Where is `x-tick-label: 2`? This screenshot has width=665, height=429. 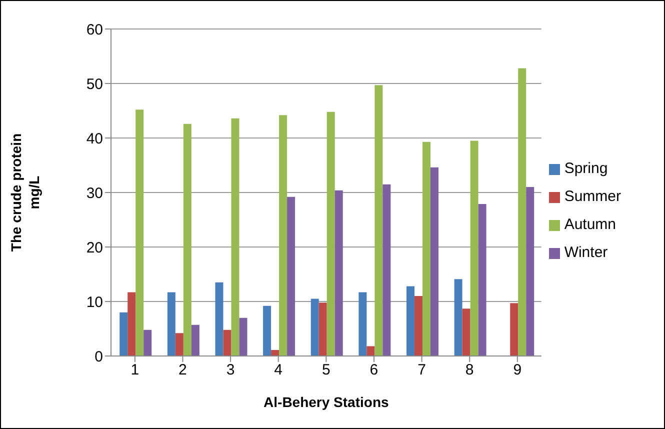 x-tick-label: 2 is located at coordinates (182, 370).